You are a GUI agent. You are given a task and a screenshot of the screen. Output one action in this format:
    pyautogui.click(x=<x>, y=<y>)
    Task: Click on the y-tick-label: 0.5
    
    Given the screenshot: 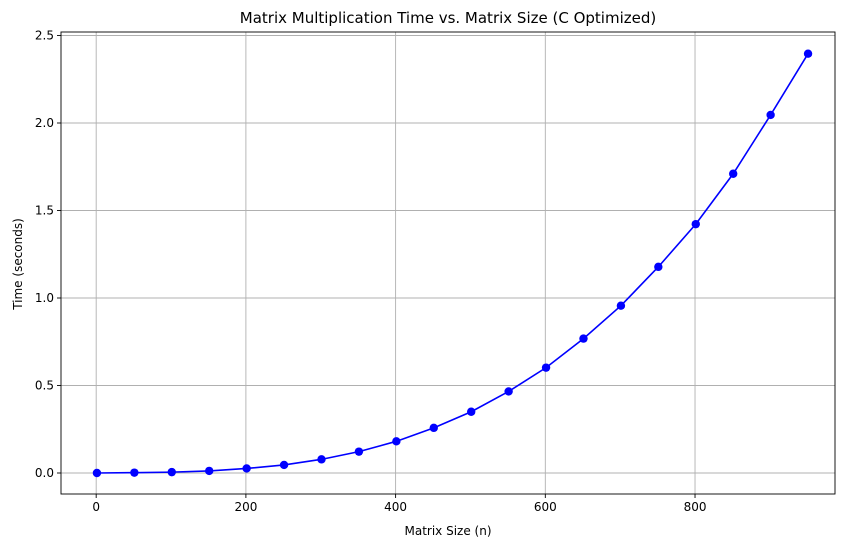 What is the action you would take?
    pyautogui.click(x=44, y=386)
    